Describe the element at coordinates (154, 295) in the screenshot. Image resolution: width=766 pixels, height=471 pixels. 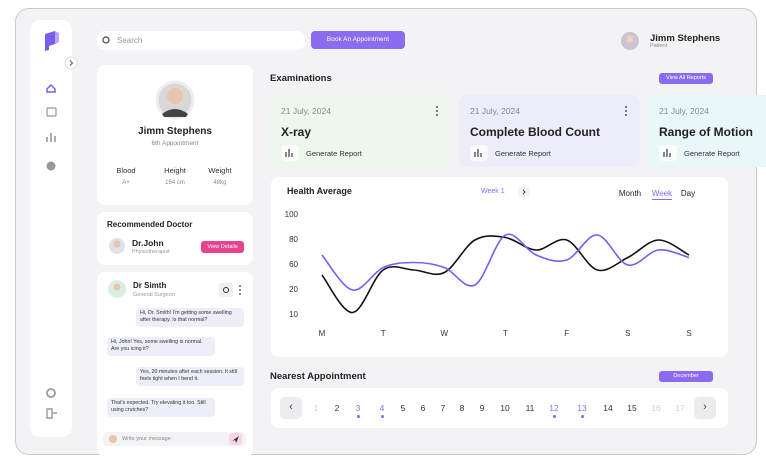
I see `chat-specialty: General Surgeon` at that location.